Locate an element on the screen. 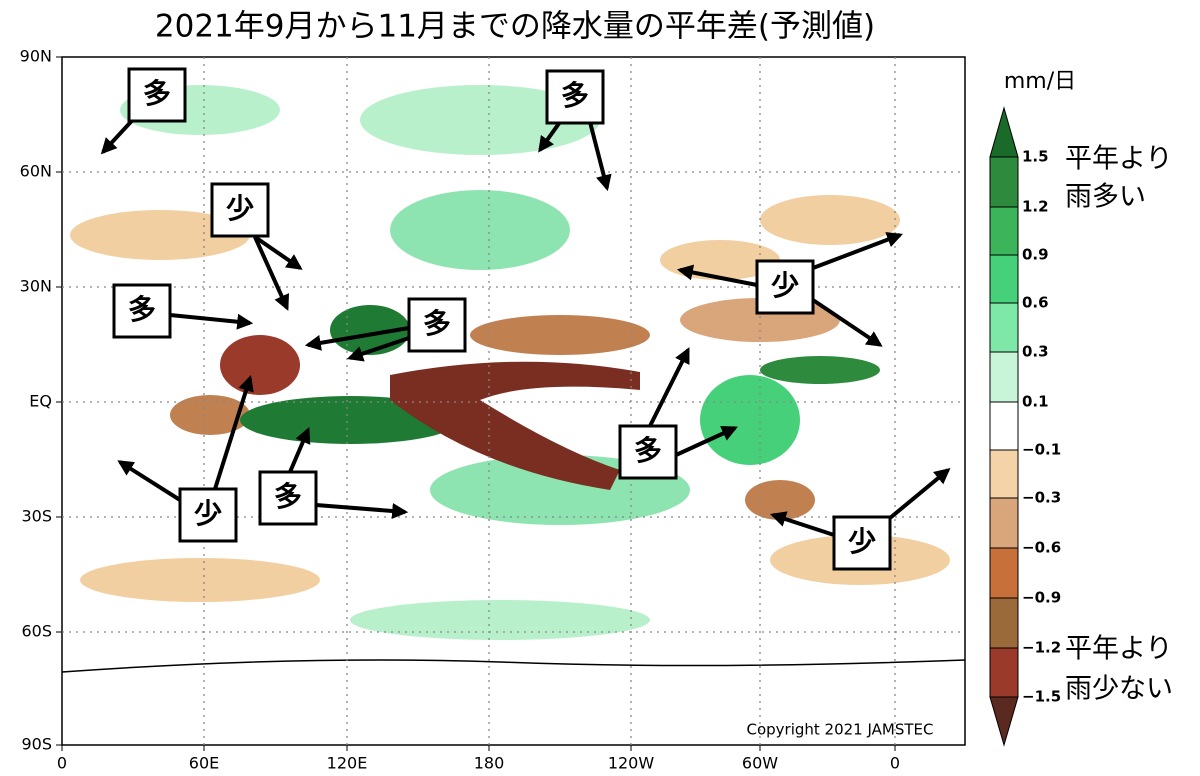 The height and width of the screenshot is (776, 1200). lat-label: 30N is located at coordinates (36, 286).